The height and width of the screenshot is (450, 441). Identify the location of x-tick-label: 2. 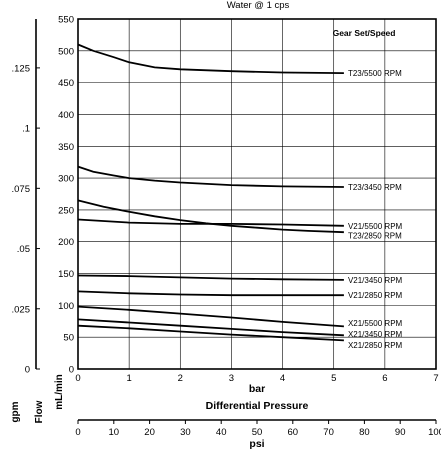
(180, 378).